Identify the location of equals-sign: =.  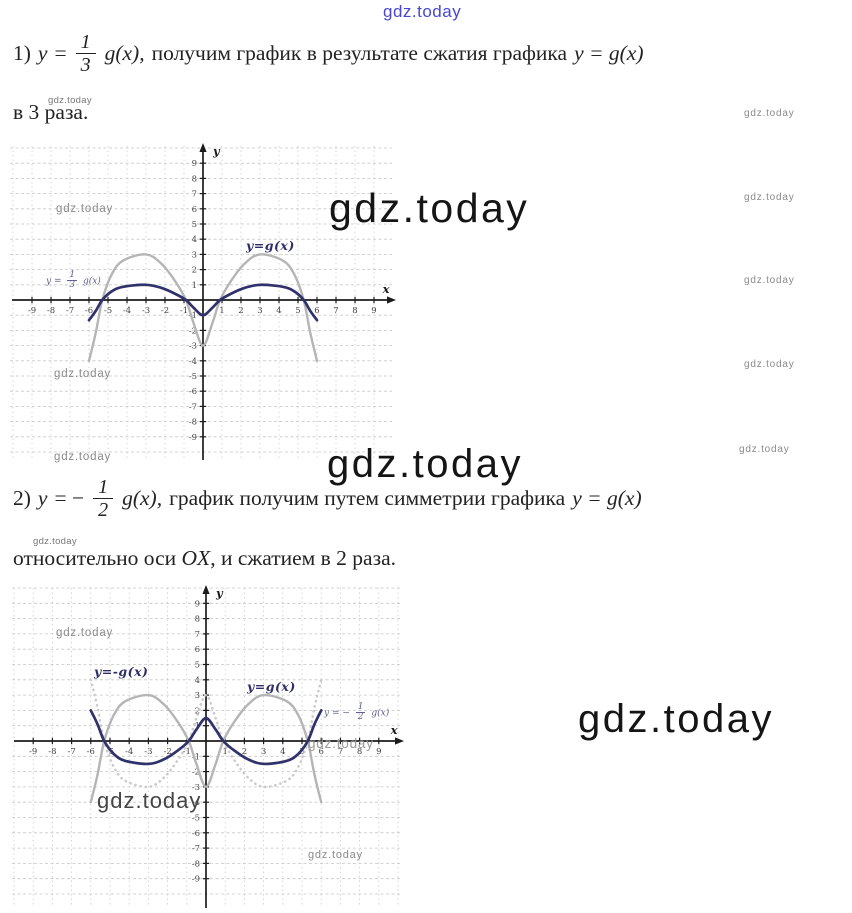
(60, 53).